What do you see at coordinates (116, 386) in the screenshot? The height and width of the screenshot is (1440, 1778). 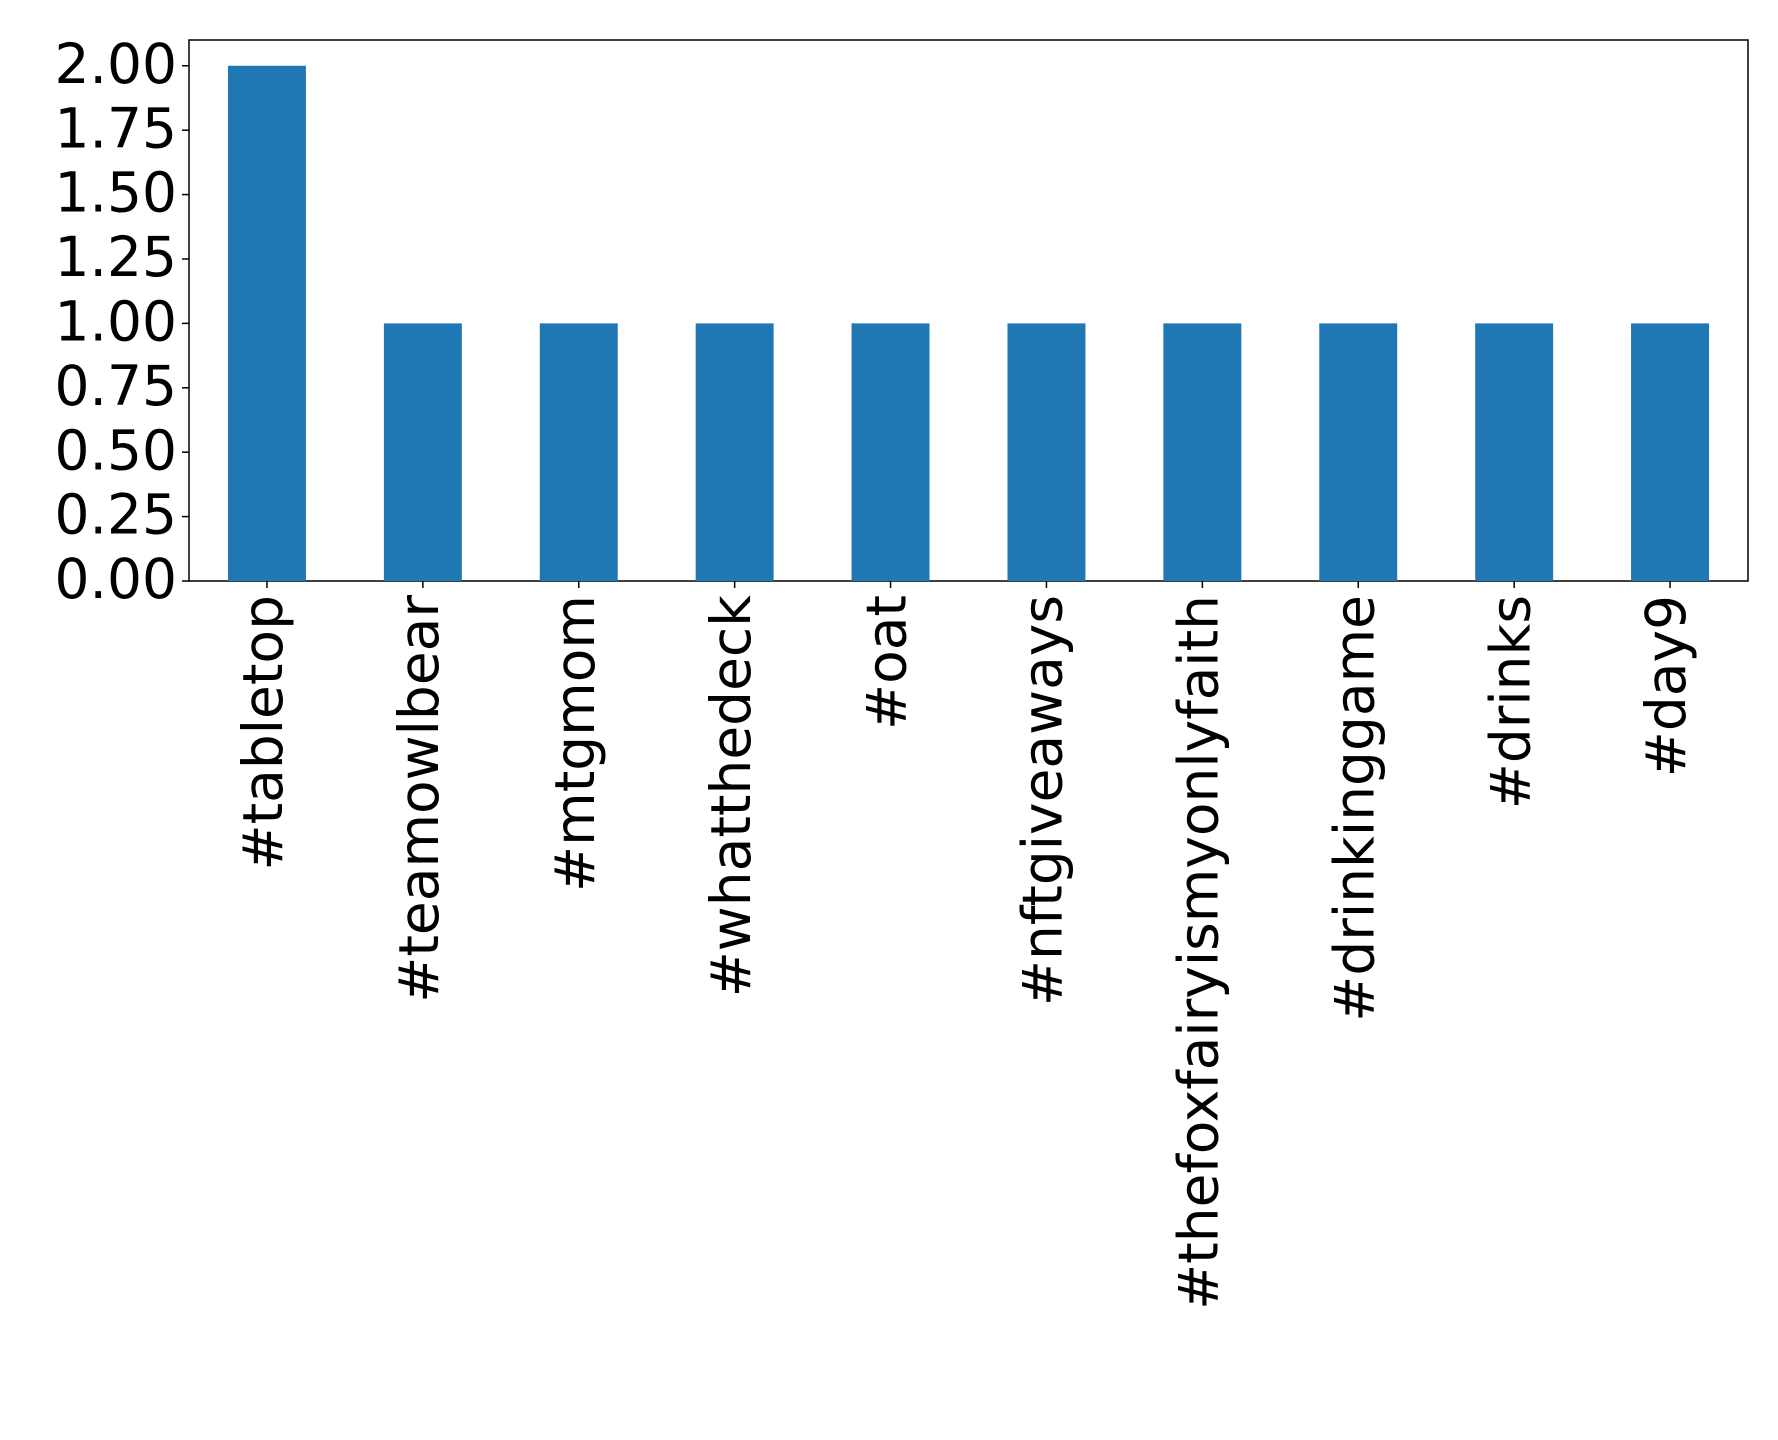 I see `y-tick-label: 0.75` at bounding box center [116, 386].